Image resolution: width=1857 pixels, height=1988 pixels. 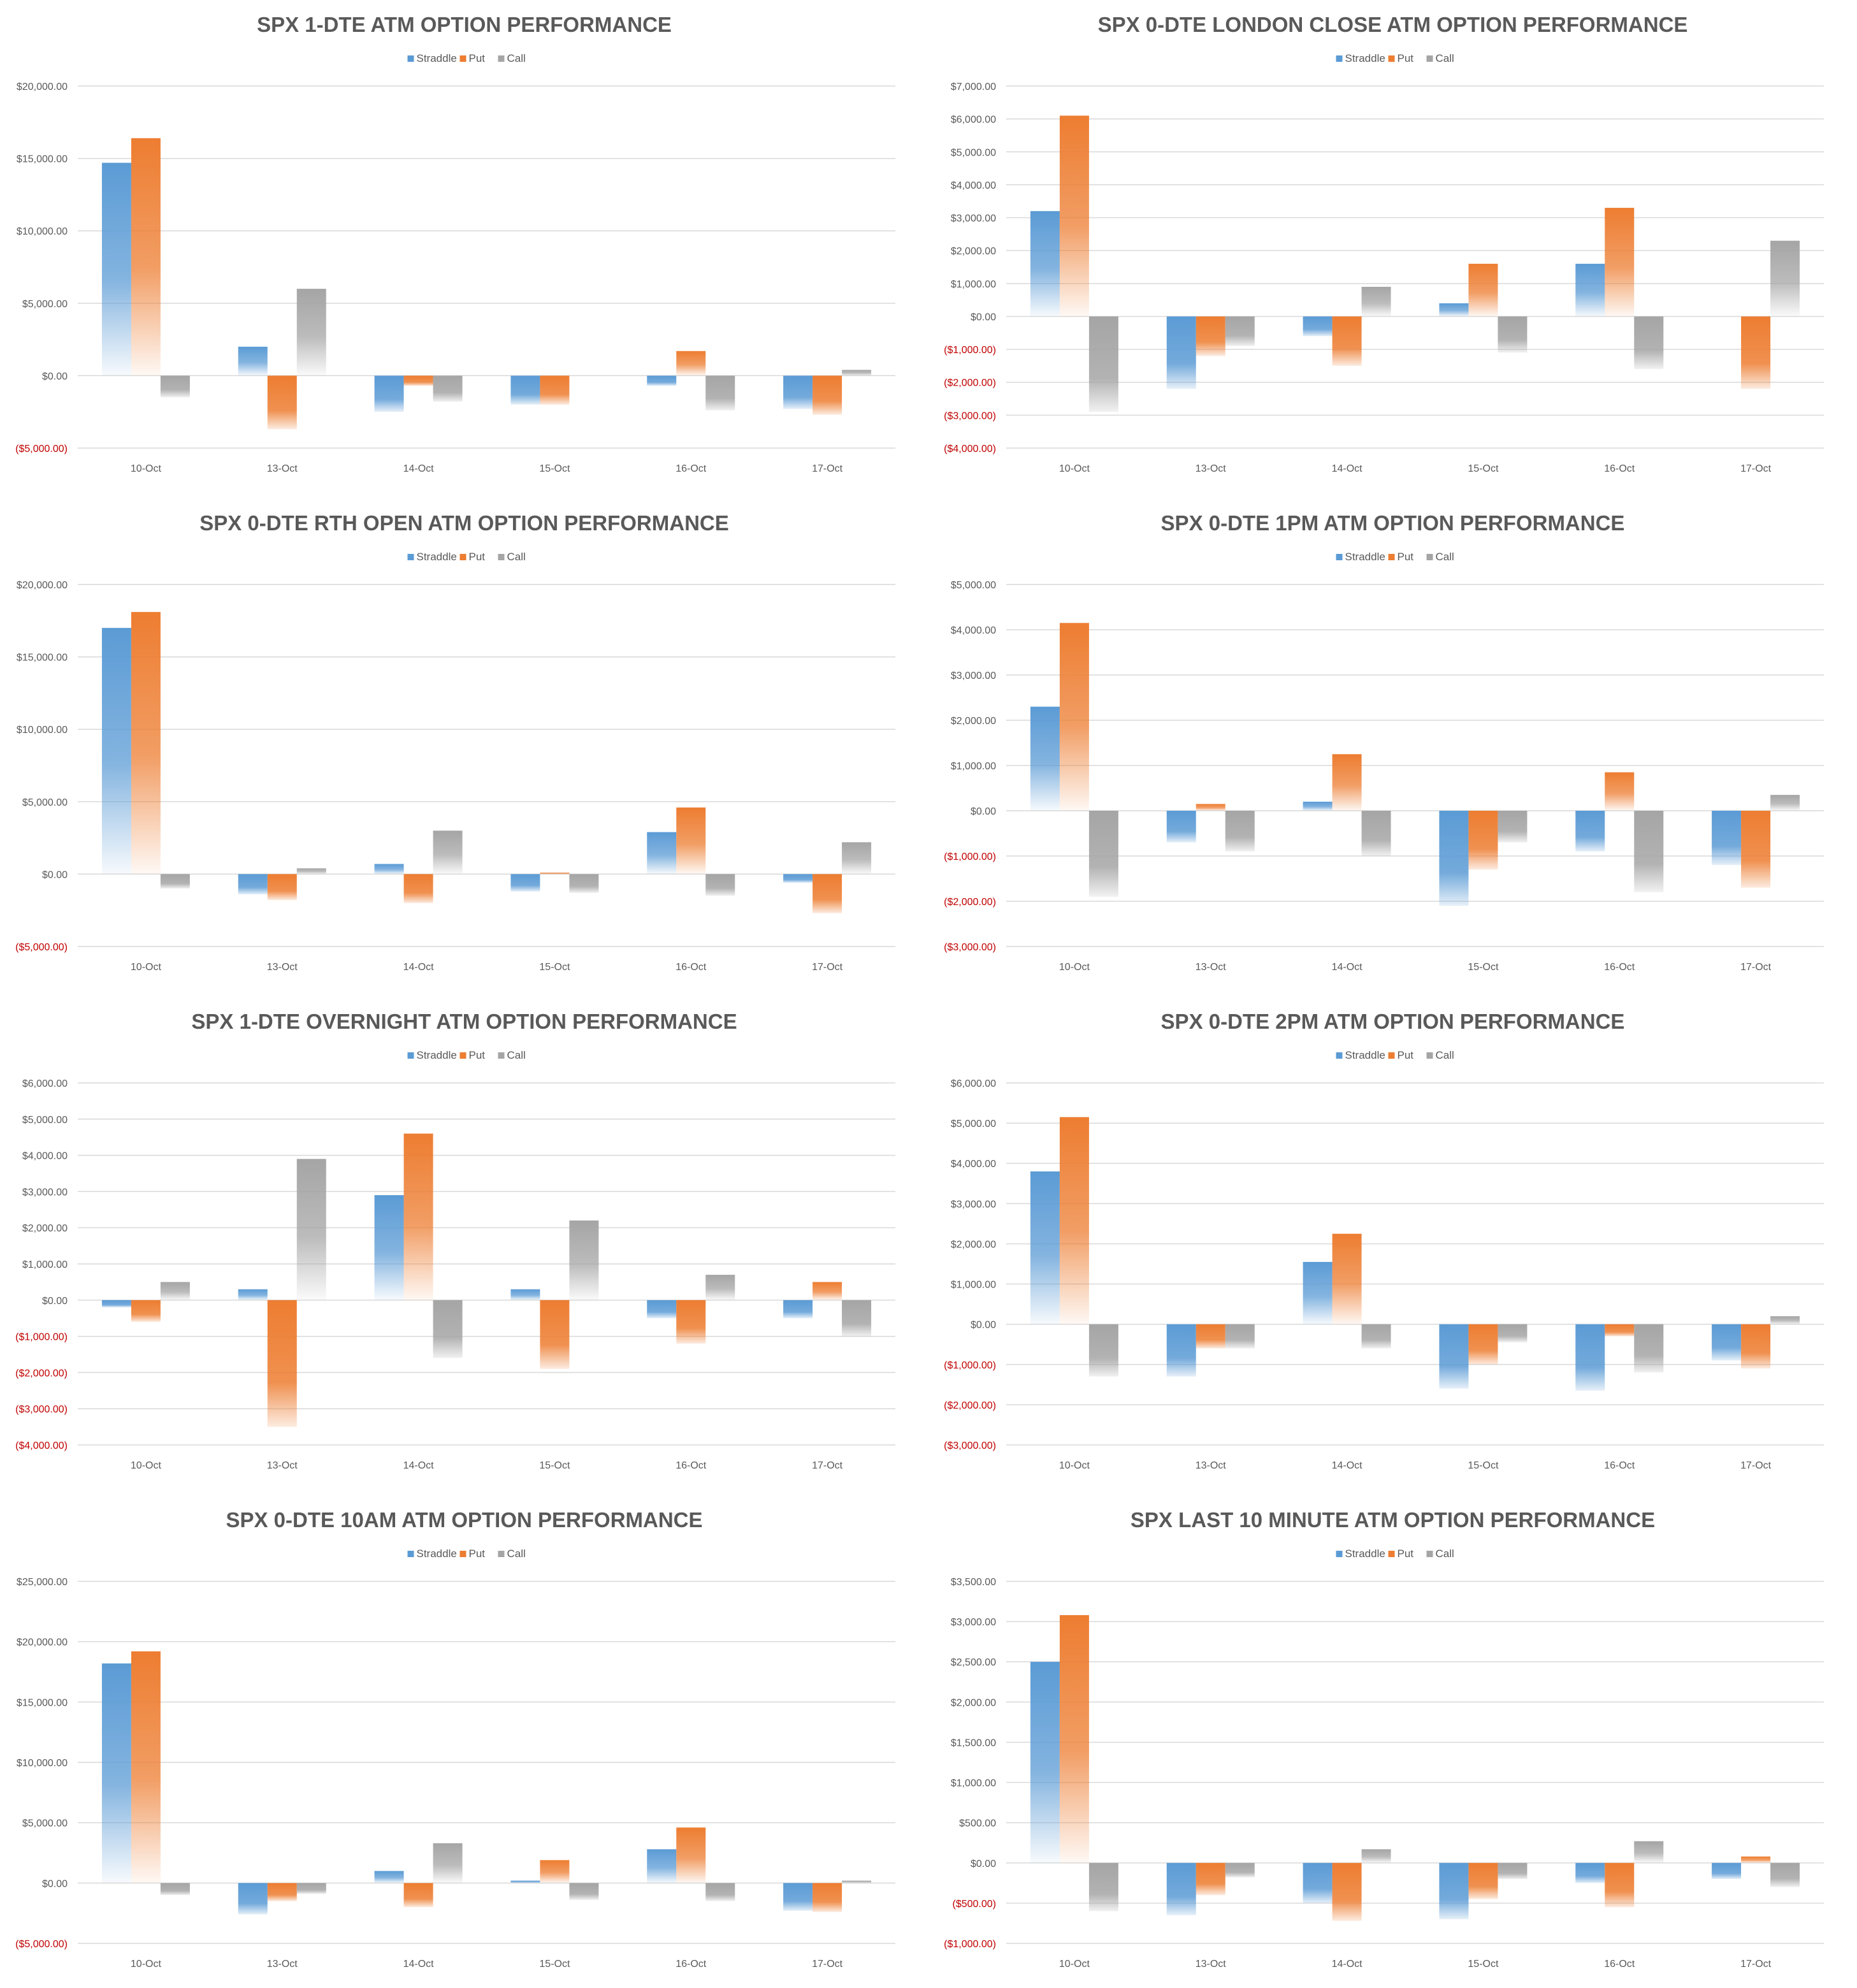 What do you see at coordinates (973, 87) in the screenshot?
I see `y-tick-label: $7,000.00` at bounding box center [973, 87].